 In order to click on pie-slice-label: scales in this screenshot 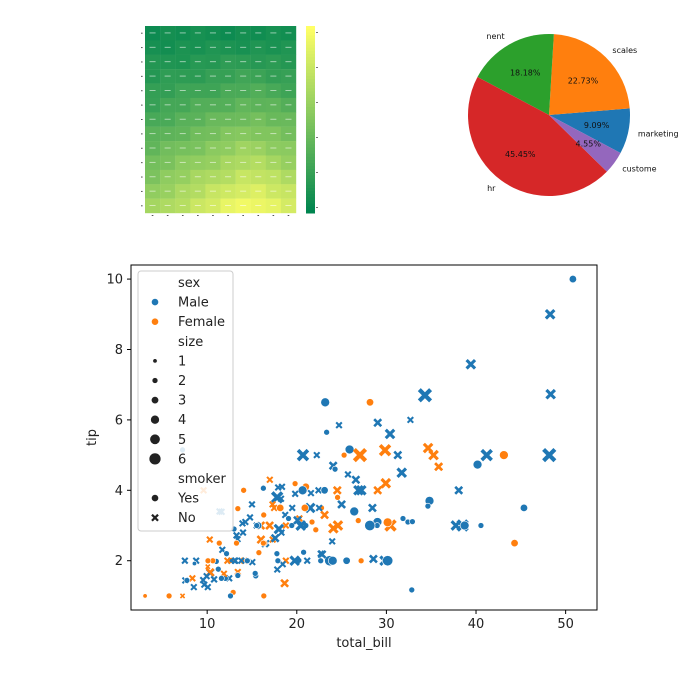, I will do `click(624, 50)`.